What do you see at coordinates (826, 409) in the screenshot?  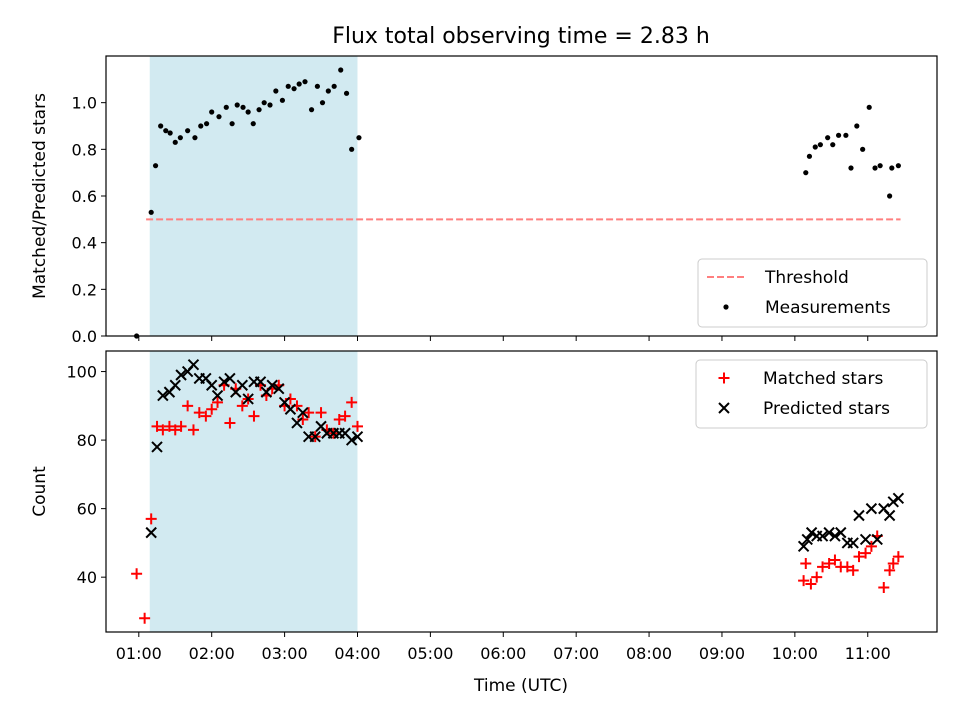 I see `legend-label: Predicted stars` at bounding box center [826, 409].